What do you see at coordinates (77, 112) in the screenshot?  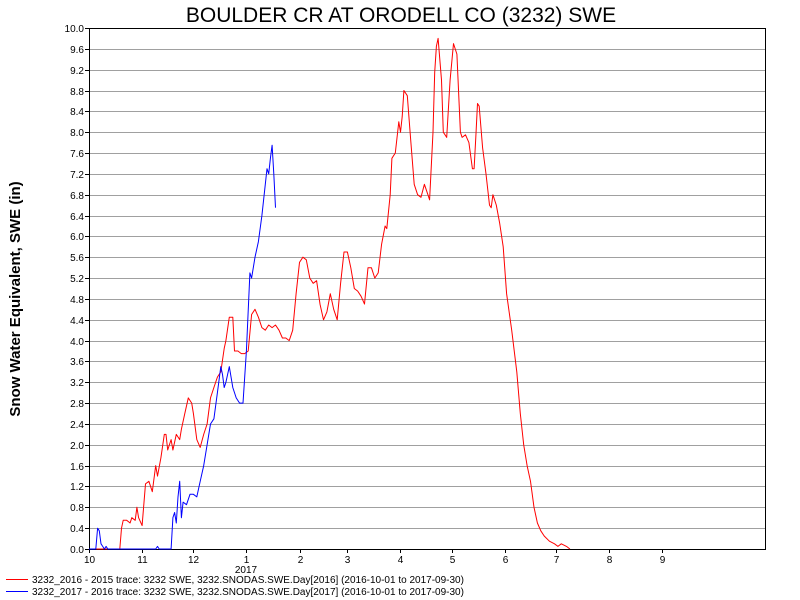 I see `y-tick-label: 8.4` at bounding box center [77, 112].